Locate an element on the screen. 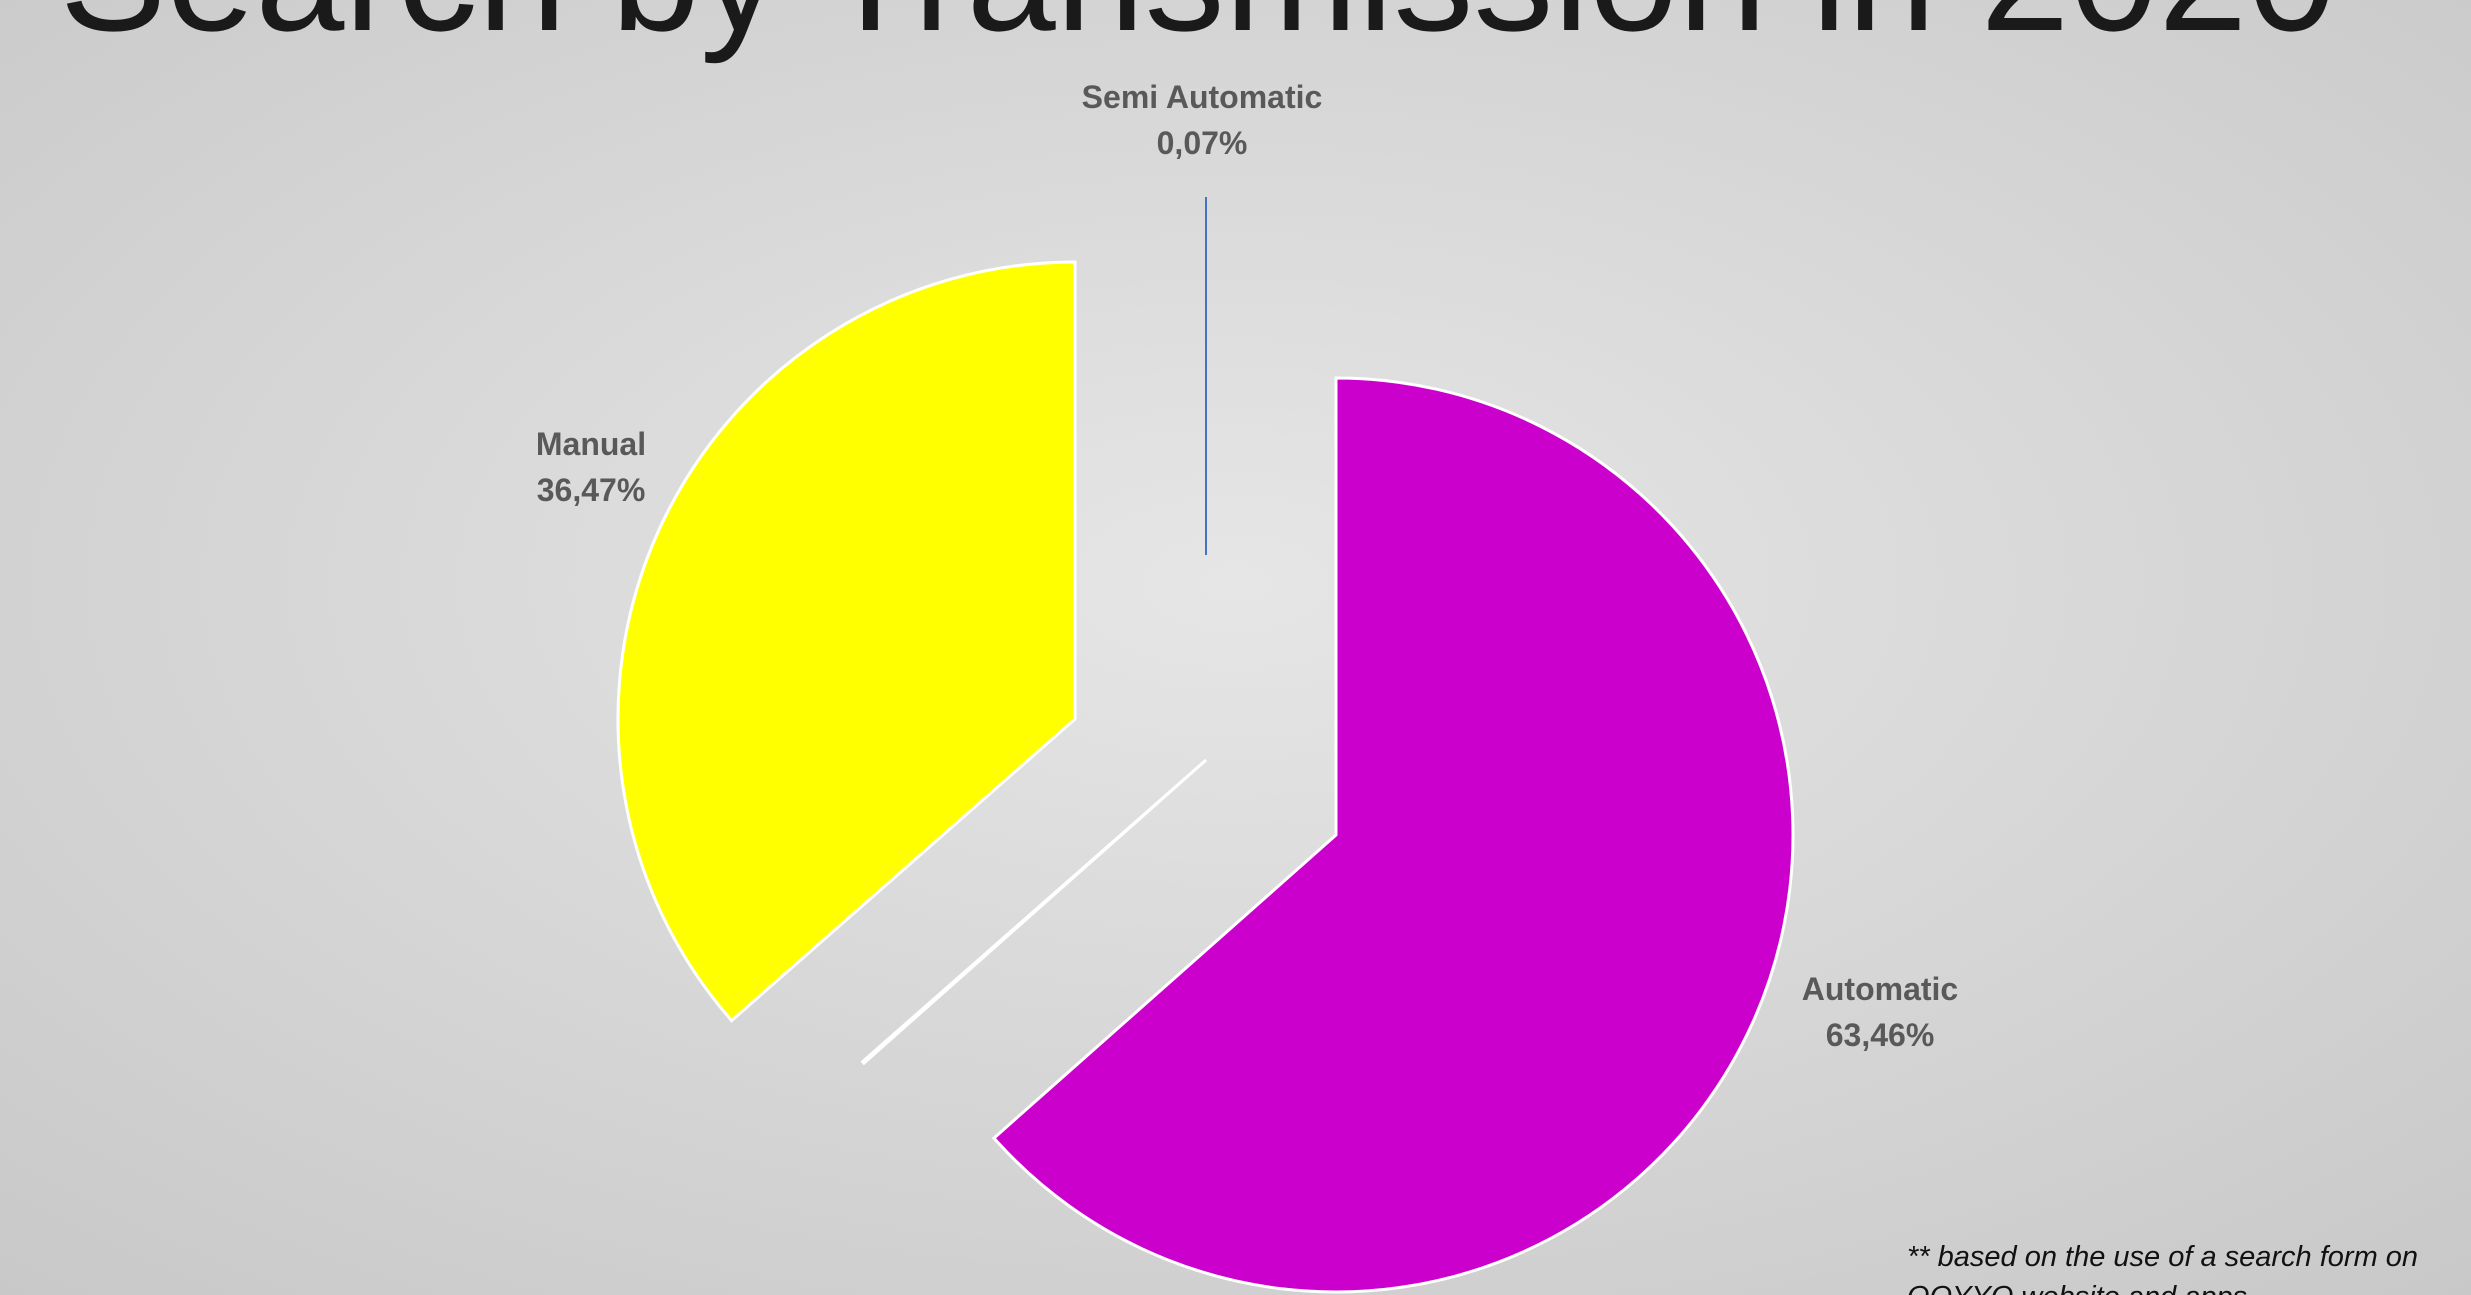 The width and height of the screenshot is (2471, 1295). slice-label: Automatic is located at coordinates (1880, 989).